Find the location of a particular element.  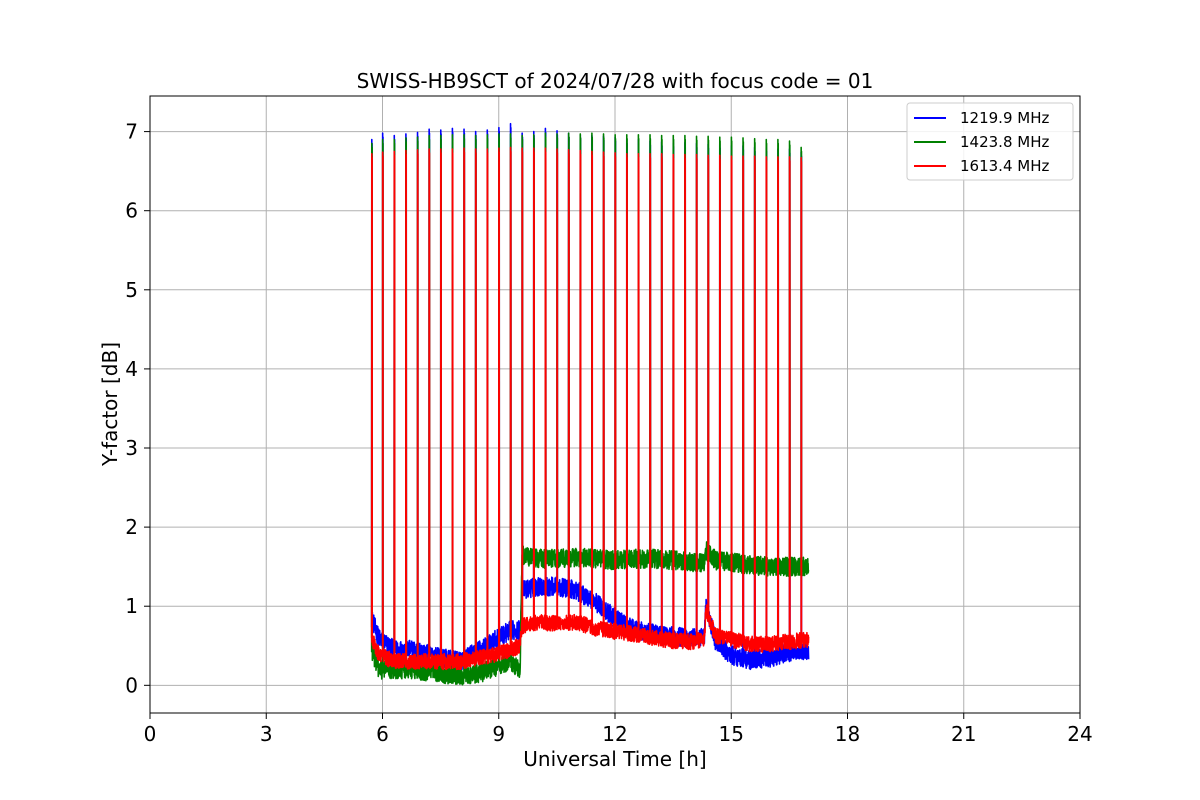

legend-box is located at coordinates (990, 141).